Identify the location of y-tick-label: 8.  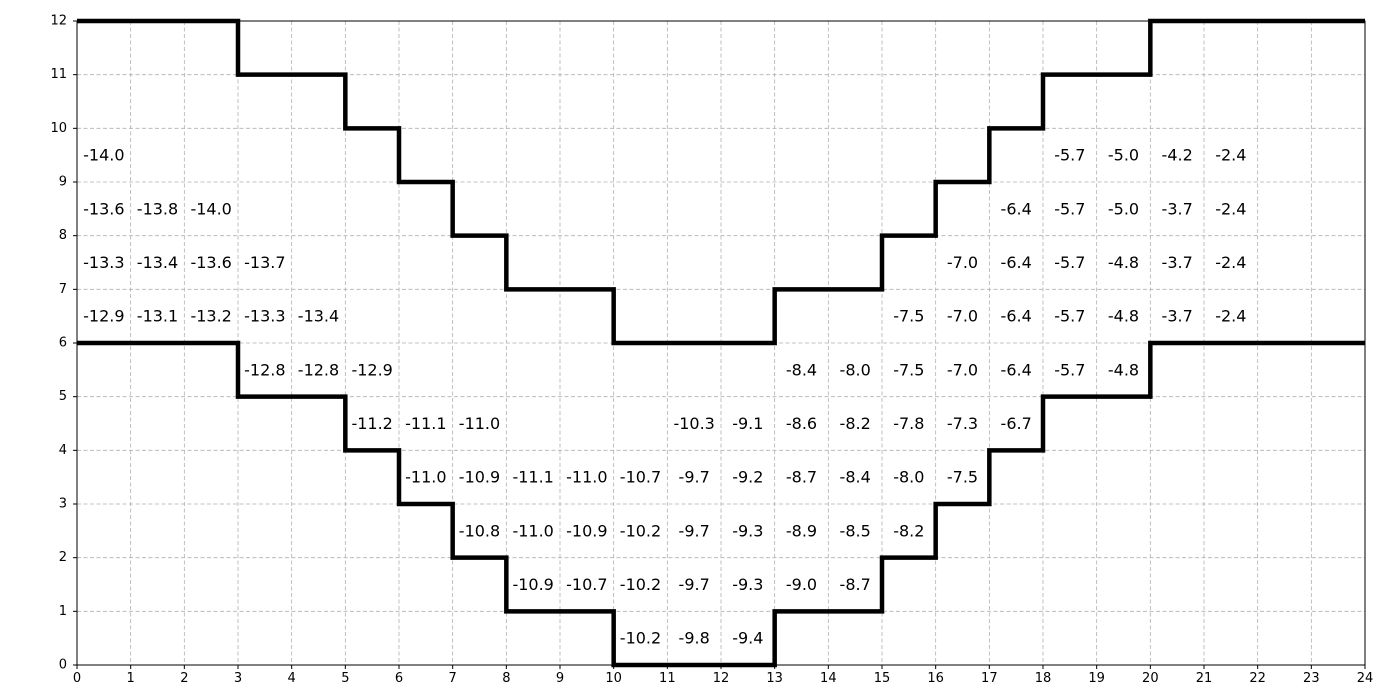
(63, 235).